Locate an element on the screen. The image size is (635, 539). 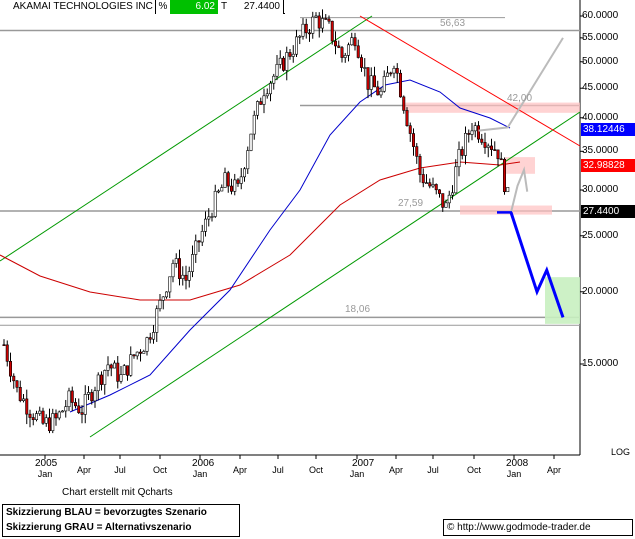
t-symbol: T is located at coordinates (224, 7).